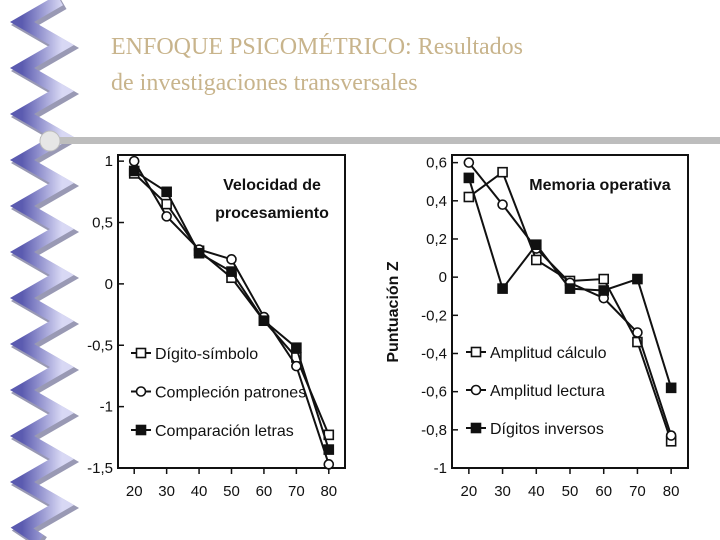 Image resolution: width=720 pixels, height=540 pixels. I want to click on y-tick-label: 0,4, so click(436, 201).